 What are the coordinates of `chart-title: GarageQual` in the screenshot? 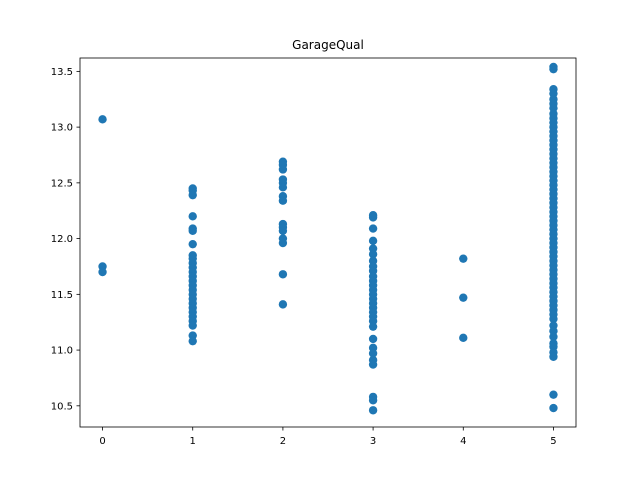 It's located at (328, 45).